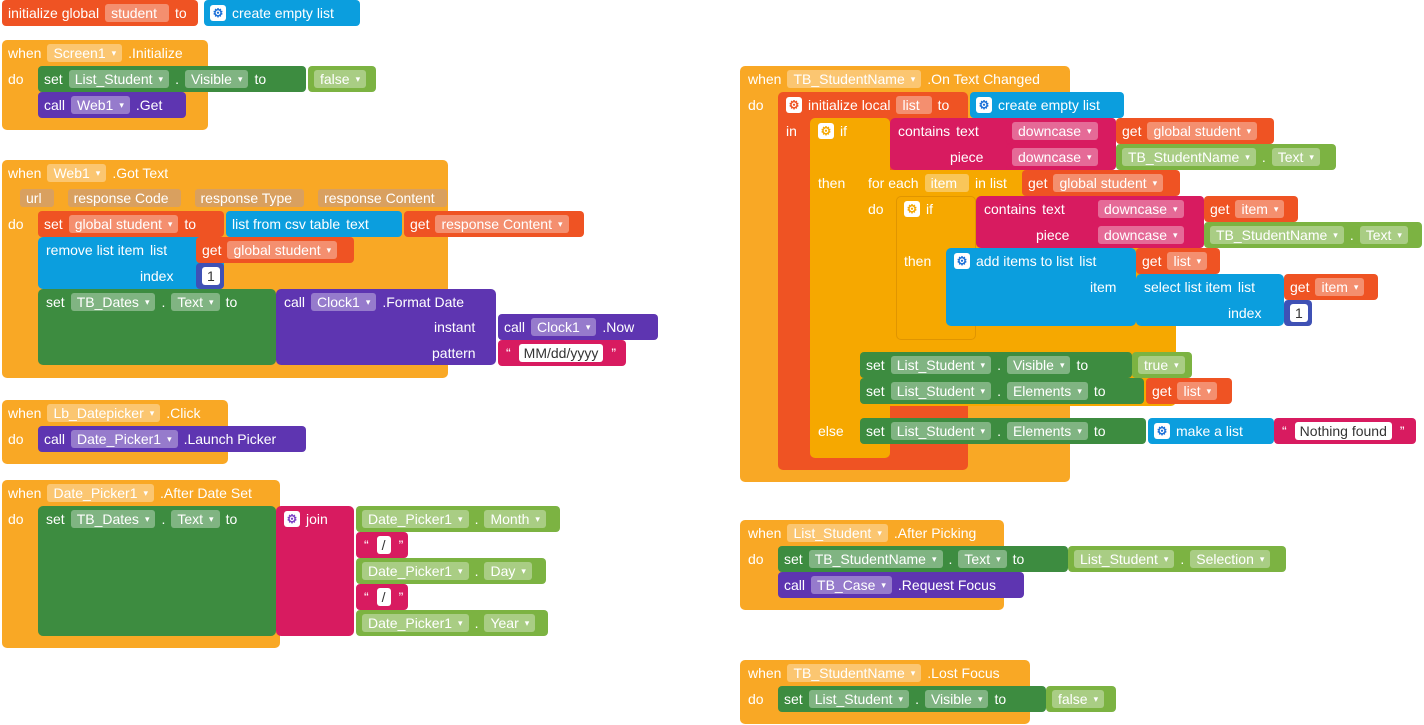  I want to click on downcase-block-2: downcase, so click(1061, 157).